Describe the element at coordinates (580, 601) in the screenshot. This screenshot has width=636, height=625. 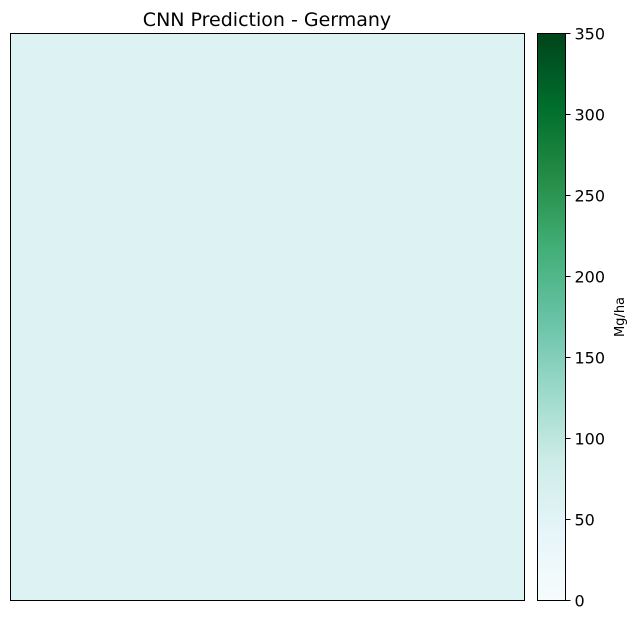
I see `colorbar-tick-label: 0` at that location.